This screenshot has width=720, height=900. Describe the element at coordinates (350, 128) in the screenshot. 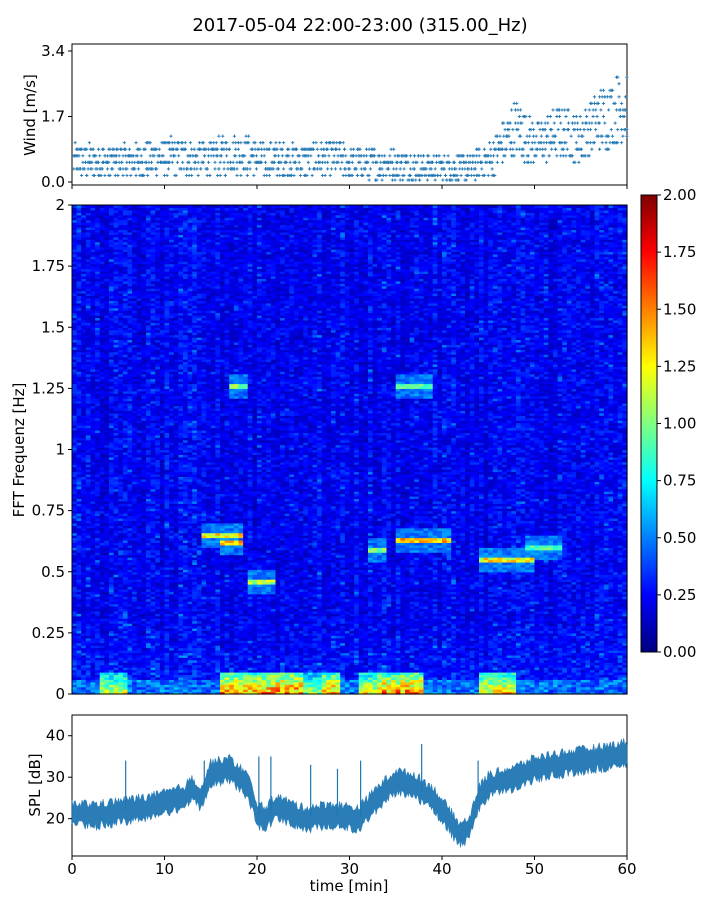

I see `wind-scatter-points` at that location.